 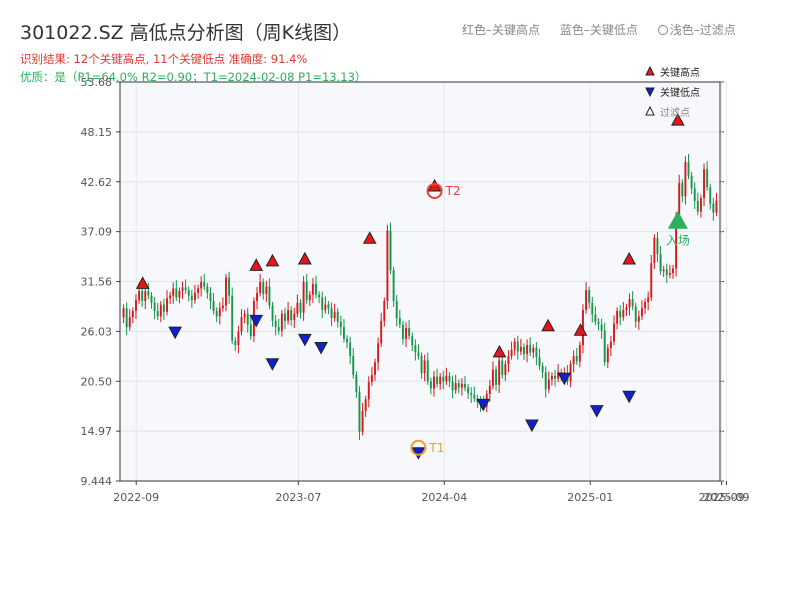 What do you see at coordinates (186, 33) in the screenshot?
I see `chart-title: 301022.SZ 高低点分析图（周K线图）` at bounding box center [186, 33].